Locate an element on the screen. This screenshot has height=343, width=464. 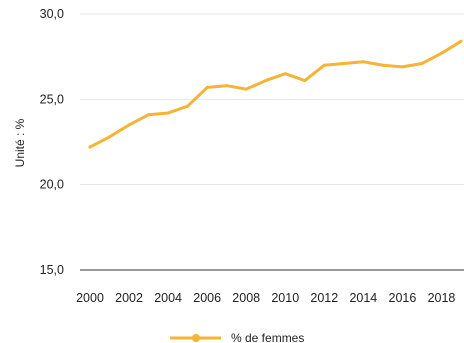
legend-label: % de femmes is located at coordinates (267, 337).